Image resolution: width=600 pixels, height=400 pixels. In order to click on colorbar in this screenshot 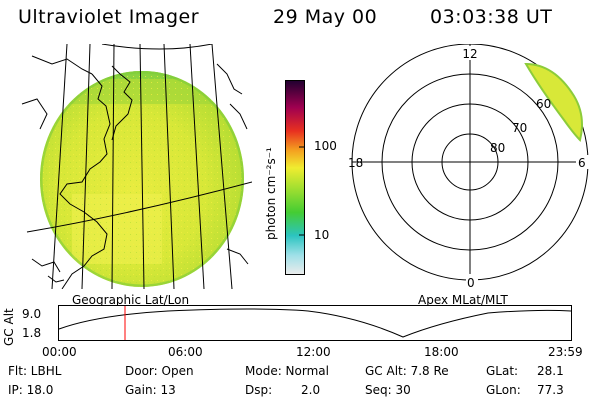, I will do `click(295, 177)`.